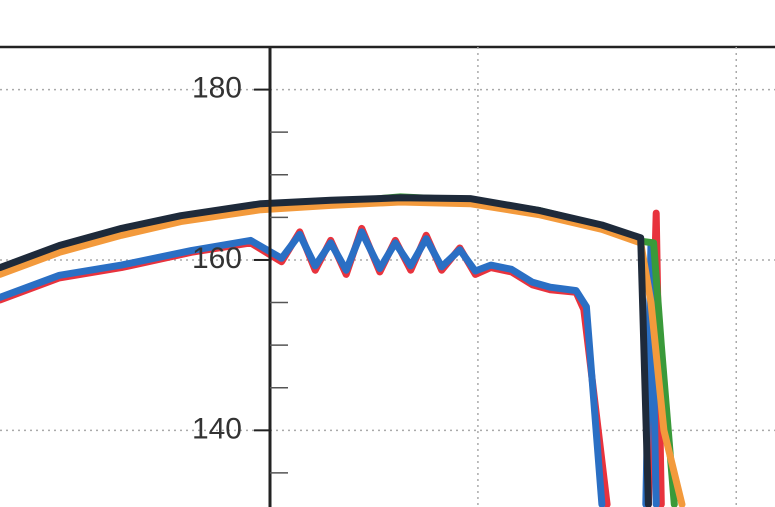 Image resolution: width=775 pixels, height=507 pixels. I want to click on y-axis-ticks: 140 160 180, so click(240, 273).